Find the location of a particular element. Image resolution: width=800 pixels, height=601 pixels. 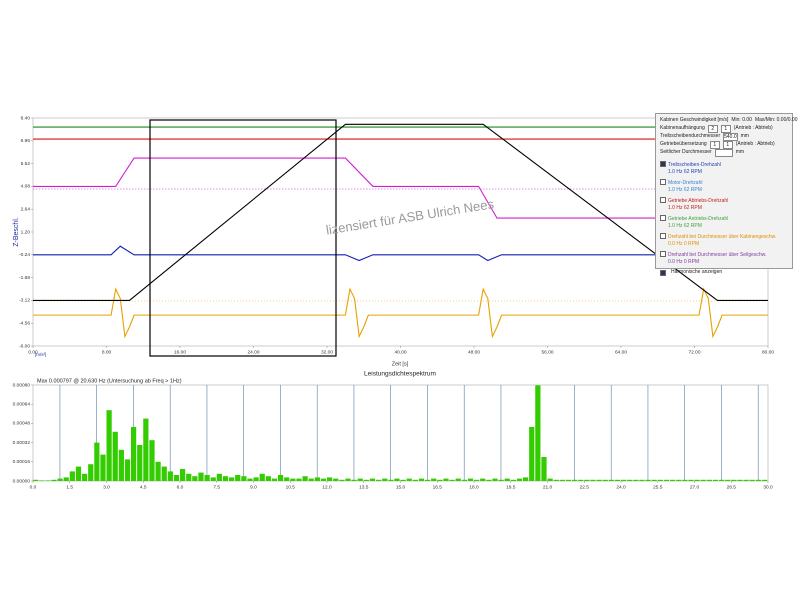

x-axis-label: Zeit [s] is located at coordinates (400, 364).